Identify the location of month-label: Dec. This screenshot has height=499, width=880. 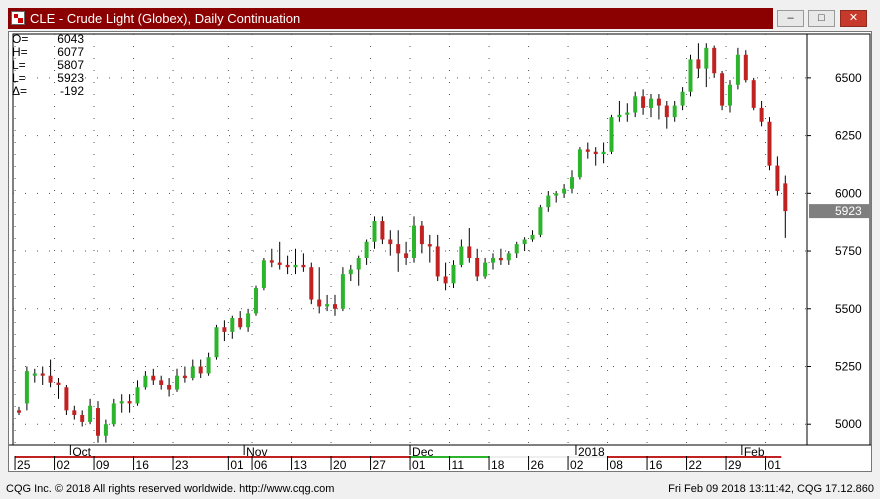
(422, 452).